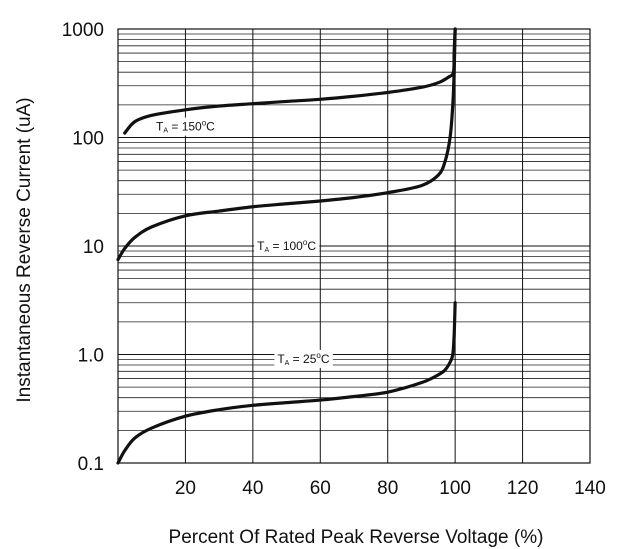 The image size is (617, 549). What do you see at coordinates (455, 488) in the screenshot?
I see `x-tick-label: 100` at bounding box center [455, 488].